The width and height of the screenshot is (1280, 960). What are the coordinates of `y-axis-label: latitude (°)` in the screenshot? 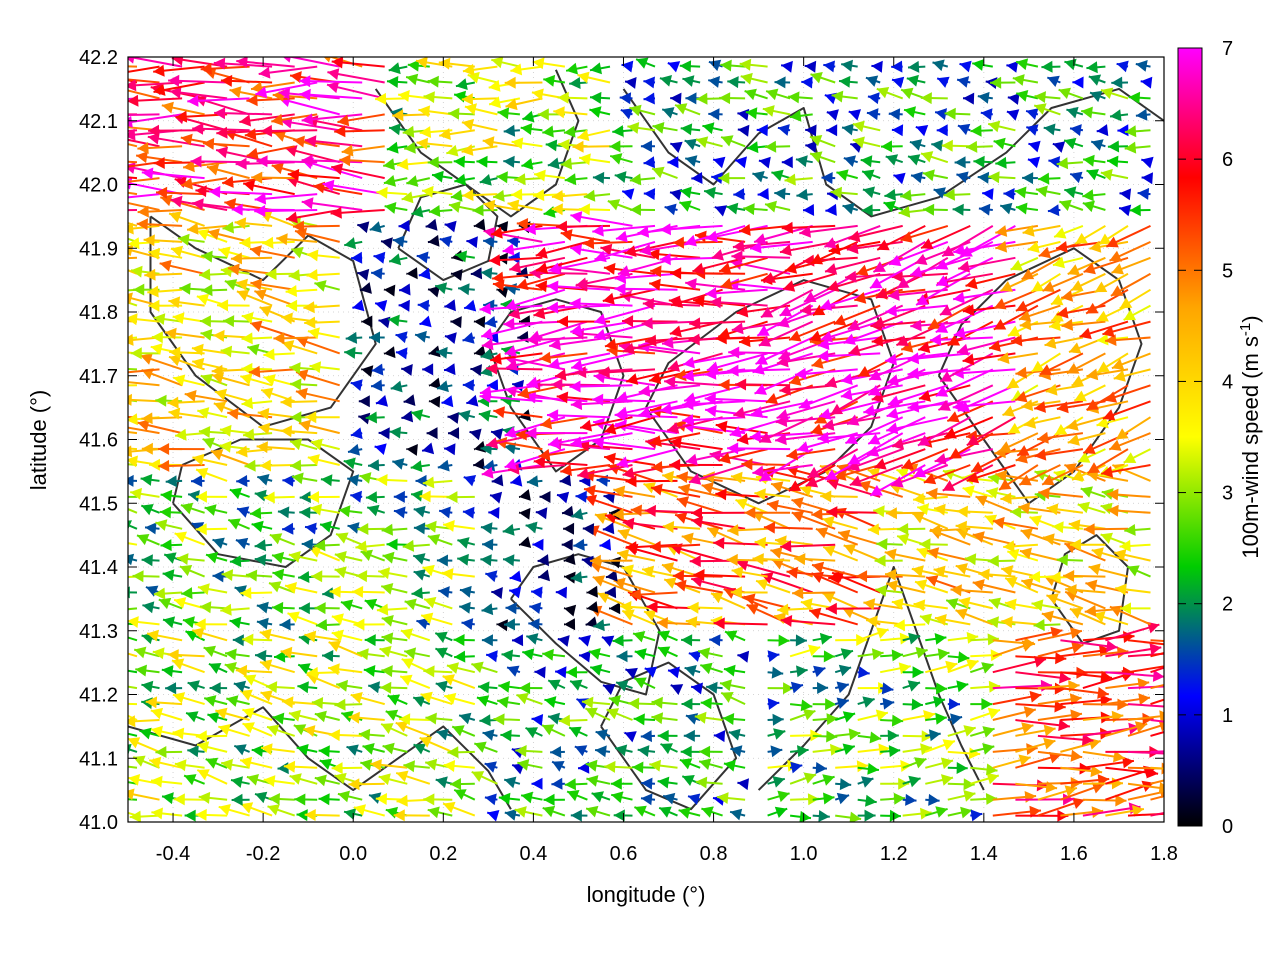 It's located at (38, 440).